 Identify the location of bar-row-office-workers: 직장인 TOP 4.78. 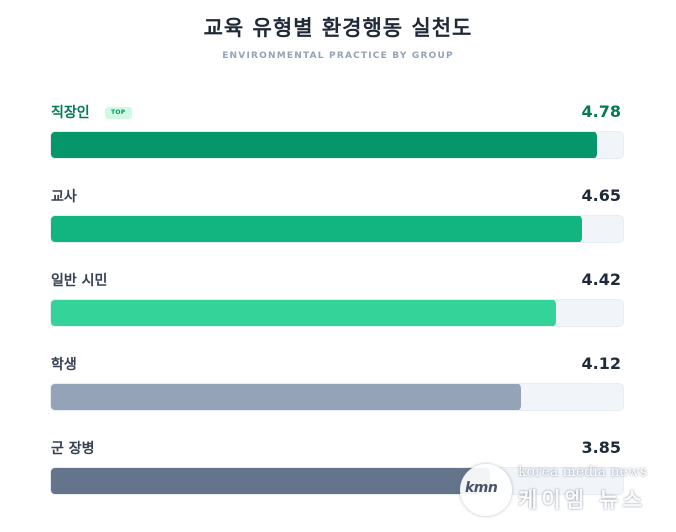
(337, 142).